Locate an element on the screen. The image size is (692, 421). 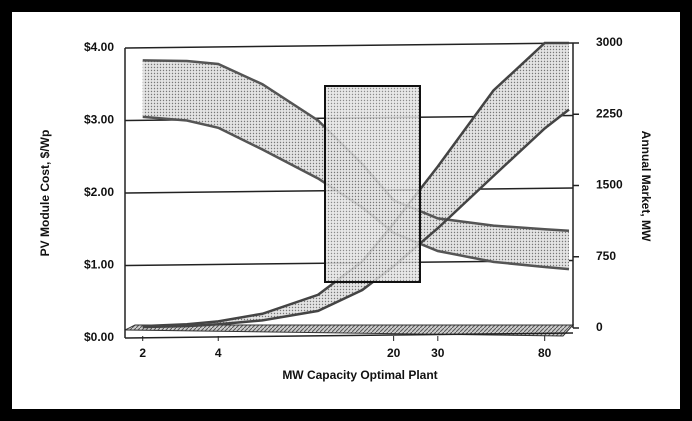
x-tick-label: 80 is located at coordinates (545, 353).